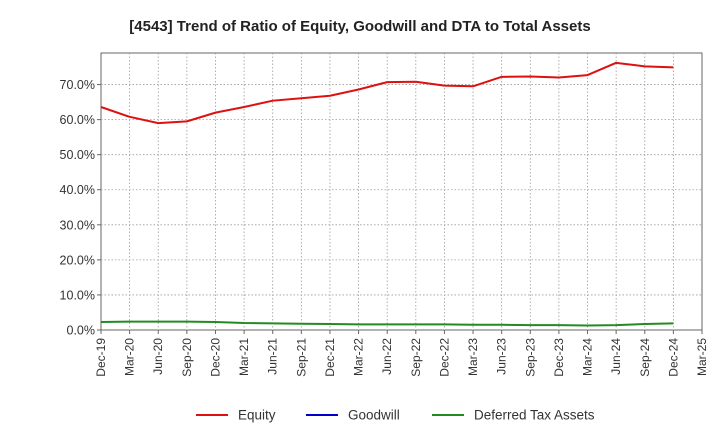  What do you see at coordinates (374, 415) in the screenshot?
I see `legend-label: Goodwill` at bounding box center [374, 415].